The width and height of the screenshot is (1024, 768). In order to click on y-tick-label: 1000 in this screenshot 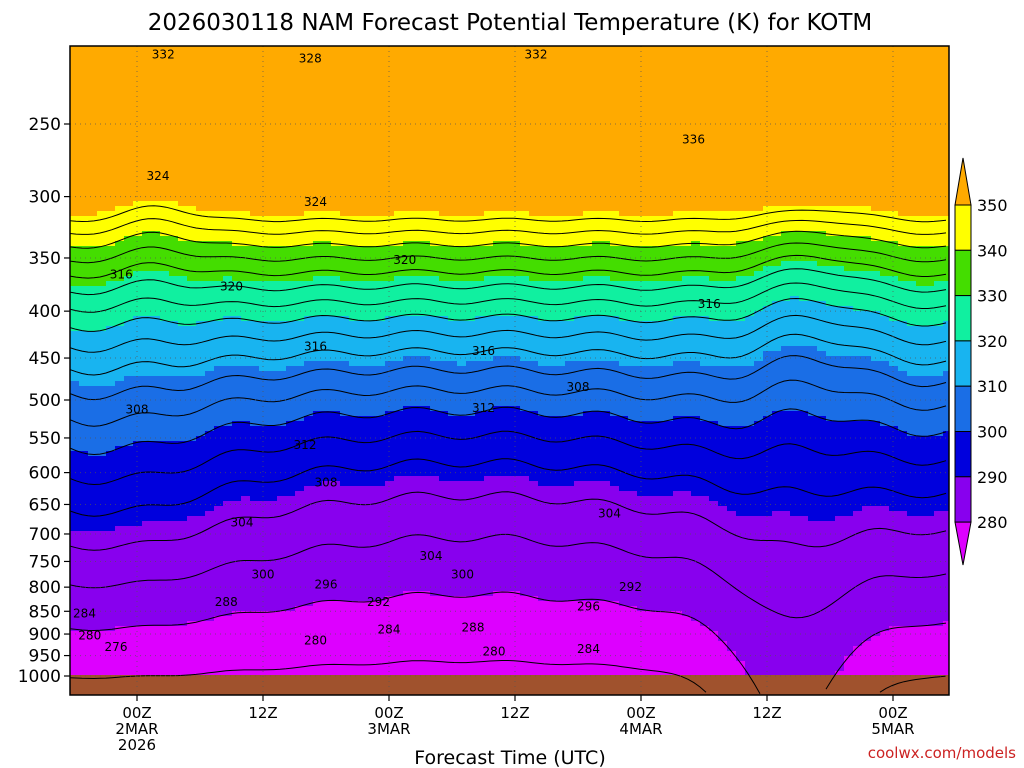, I will do `click(39, 677)`.